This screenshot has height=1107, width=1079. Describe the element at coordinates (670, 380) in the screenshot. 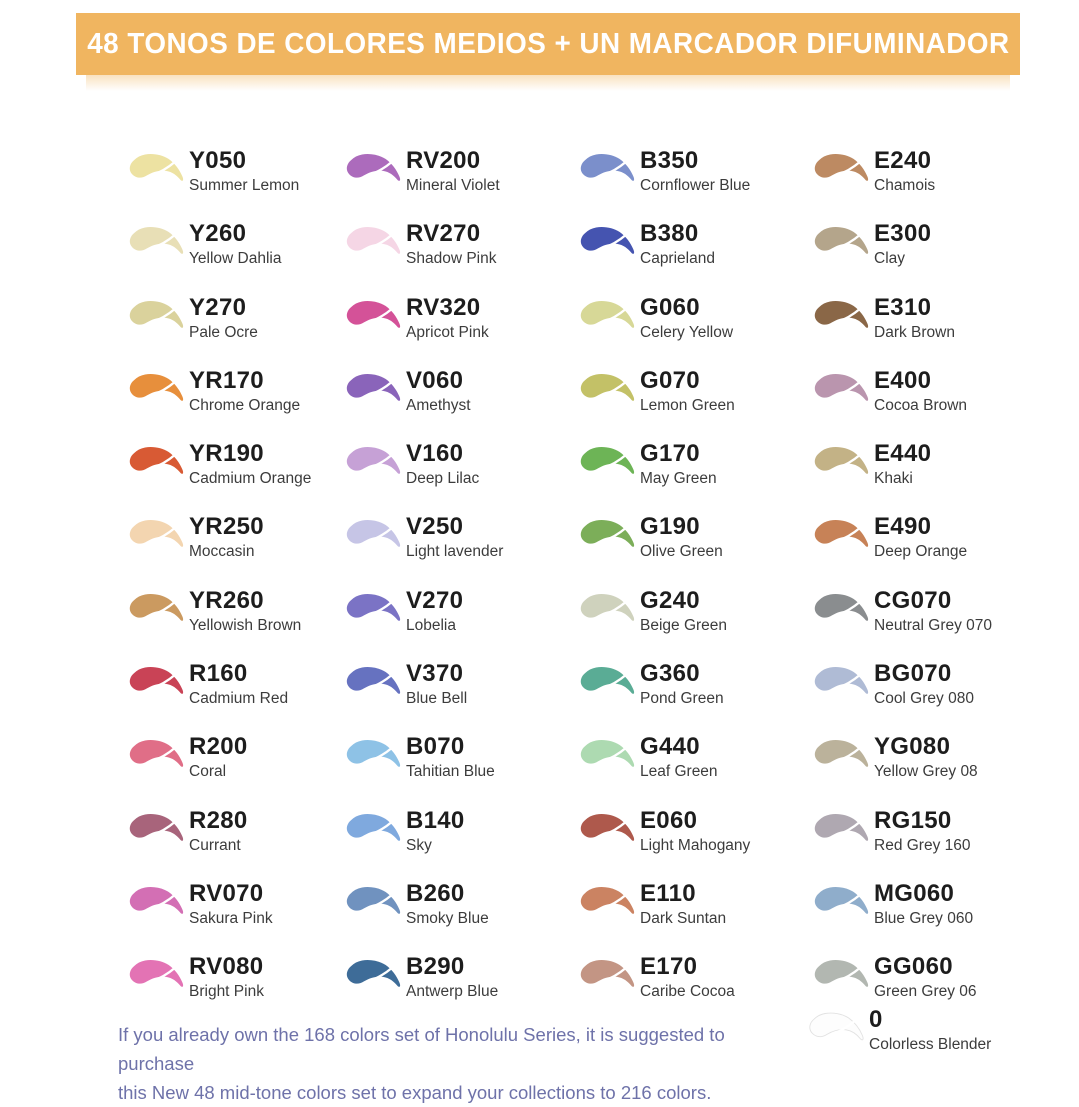

I see `color-code: G070` at that location.